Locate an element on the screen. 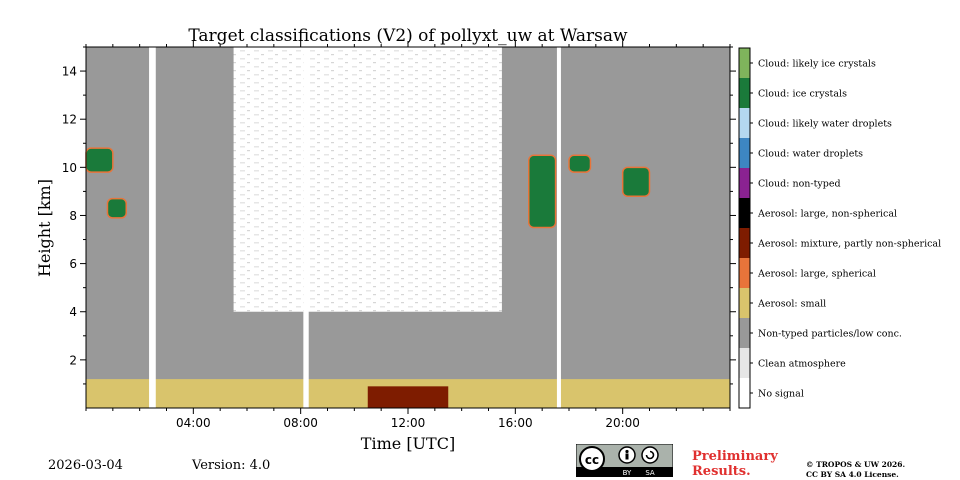  sa-icon is located at coordinates (650, 455).